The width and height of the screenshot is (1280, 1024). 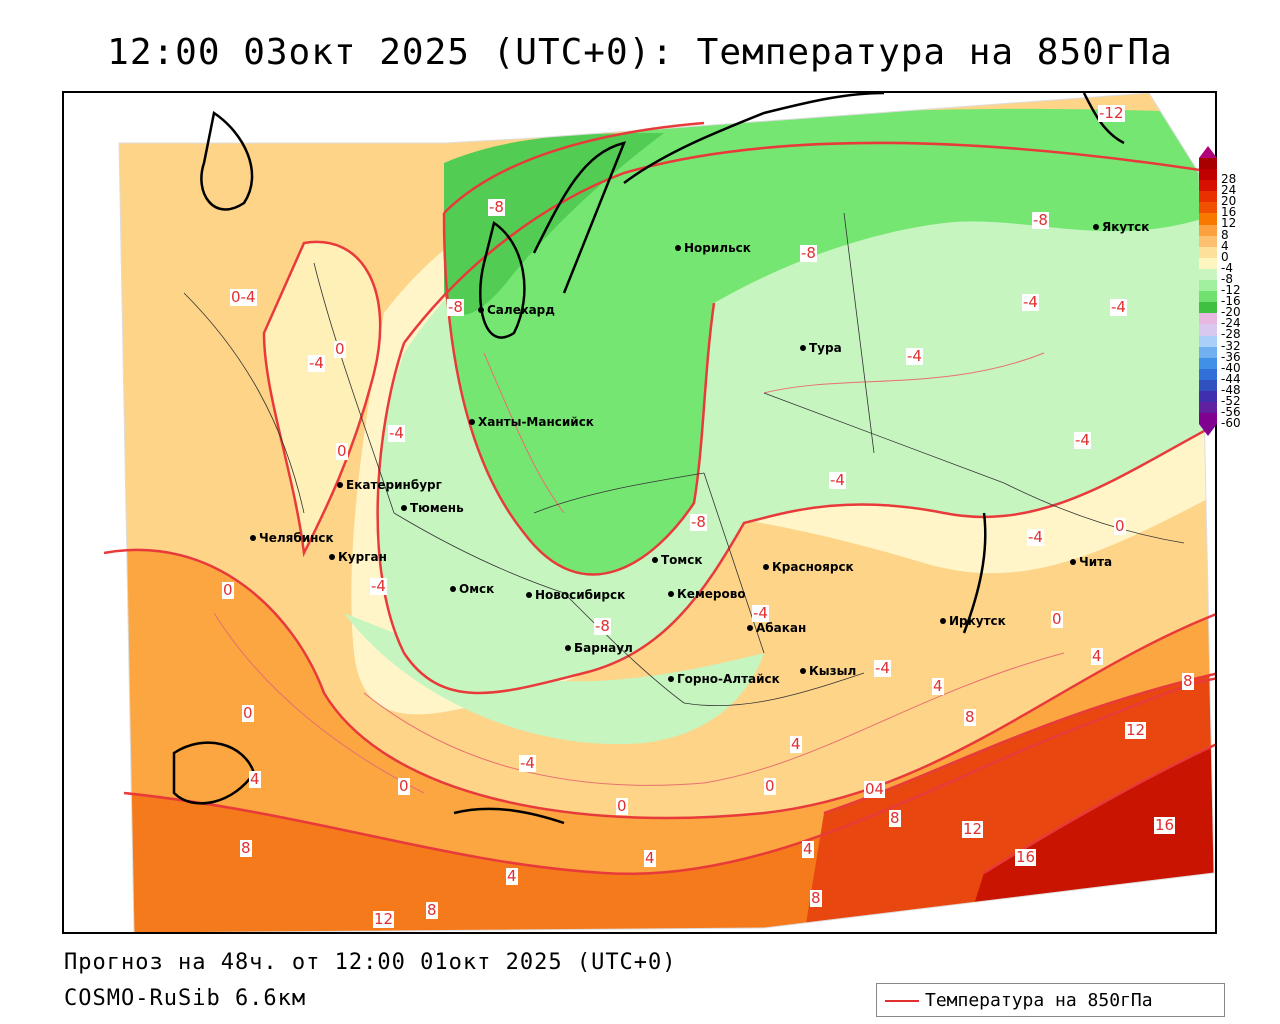 I want to click on color-scale-tick-label: -36, so click(x=1231, y=356).